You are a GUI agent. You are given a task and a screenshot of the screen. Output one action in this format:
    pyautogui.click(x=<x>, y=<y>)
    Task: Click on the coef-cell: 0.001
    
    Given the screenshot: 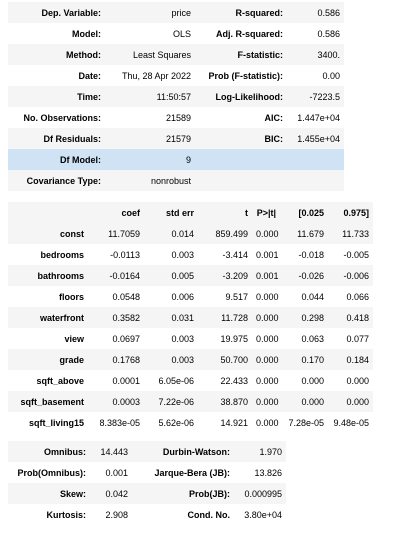 What is the action you would take?
    pyautogui.click(x=267, y=254)
    